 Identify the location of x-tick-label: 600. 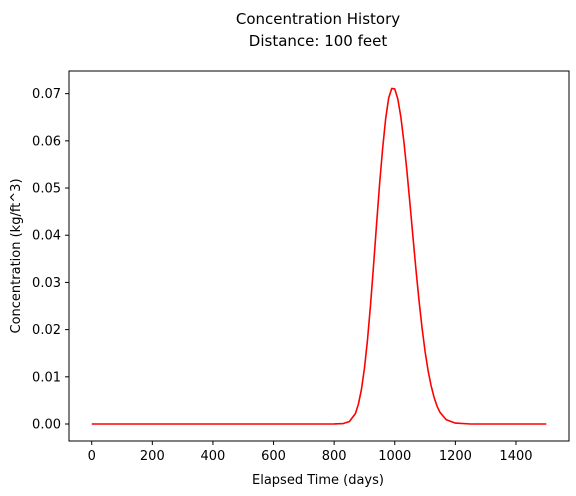
(273, 456).